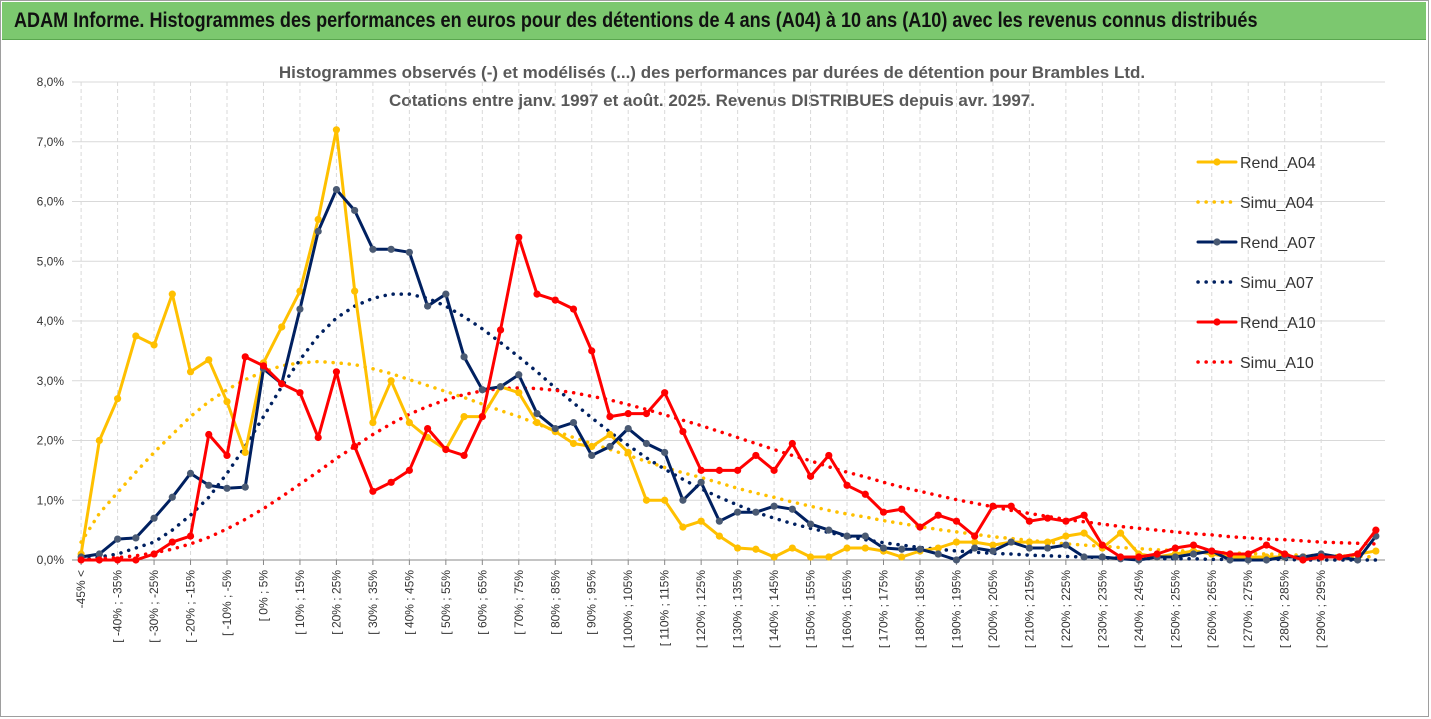 This screenshot has height=719, width=1431. I want to click on y-tick-label: 7,0%, so click(51, 142).